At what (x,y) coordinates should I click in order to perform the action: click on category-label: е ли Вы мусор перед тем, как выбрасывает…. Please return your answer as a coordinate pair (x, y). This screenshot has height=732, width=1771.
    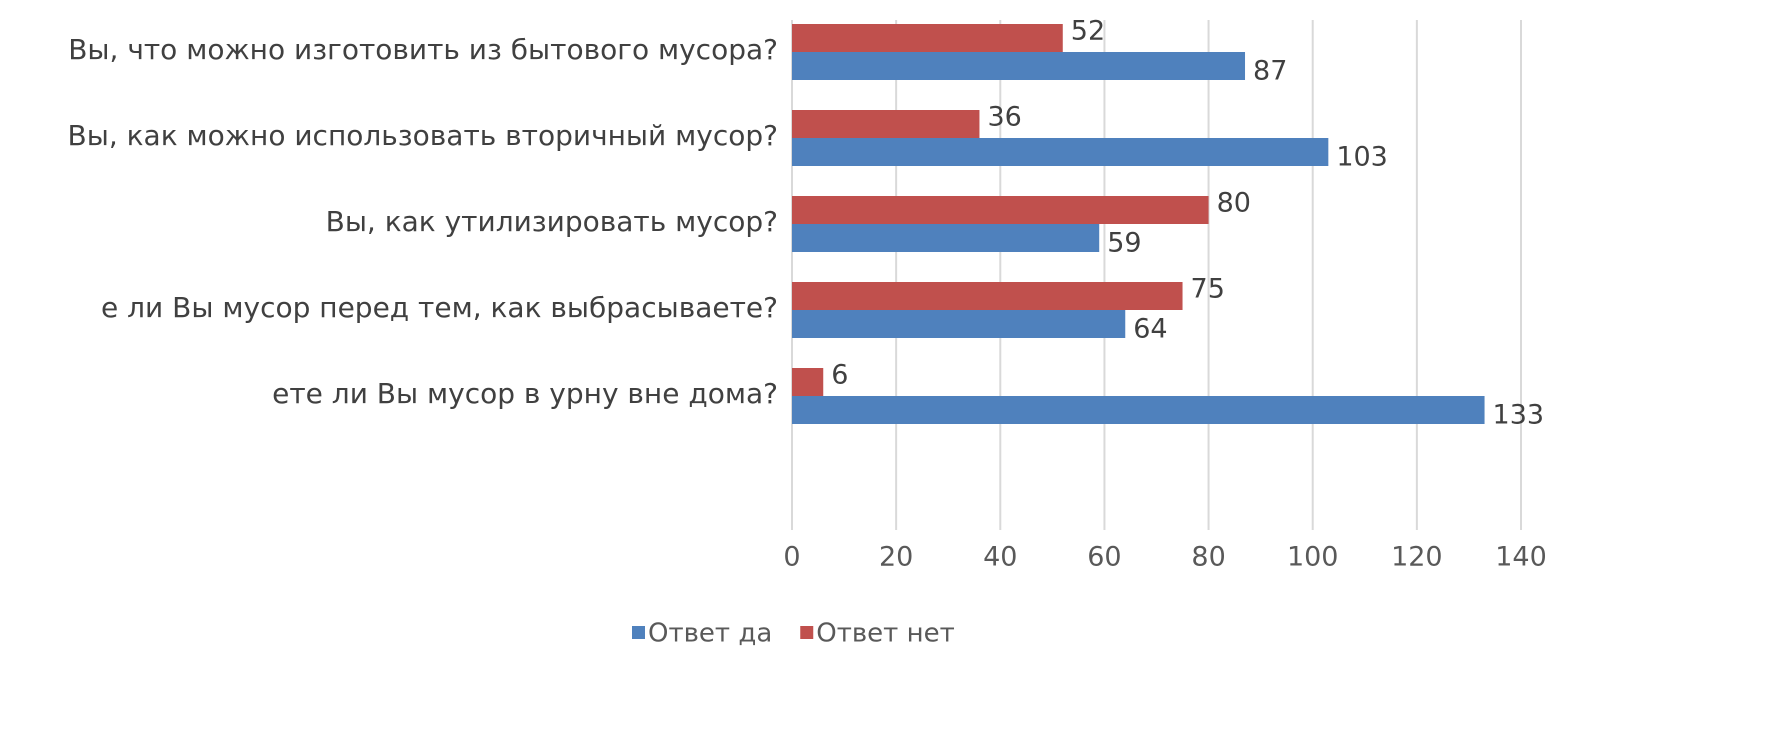
    Looking at the image, I should click on (439, 307).